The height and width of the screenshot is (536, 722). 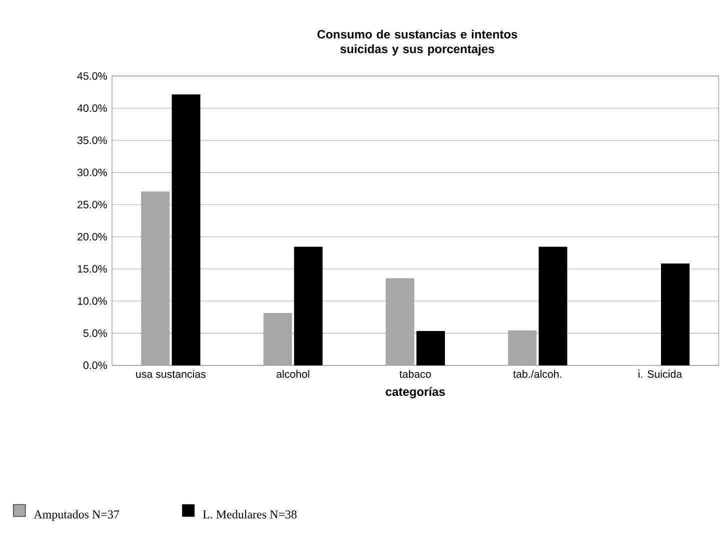 What do you see at coordinates (293, 374) in the screenshot?
I see `x-tick-label: alcohol` at bounding box center [293, 374].